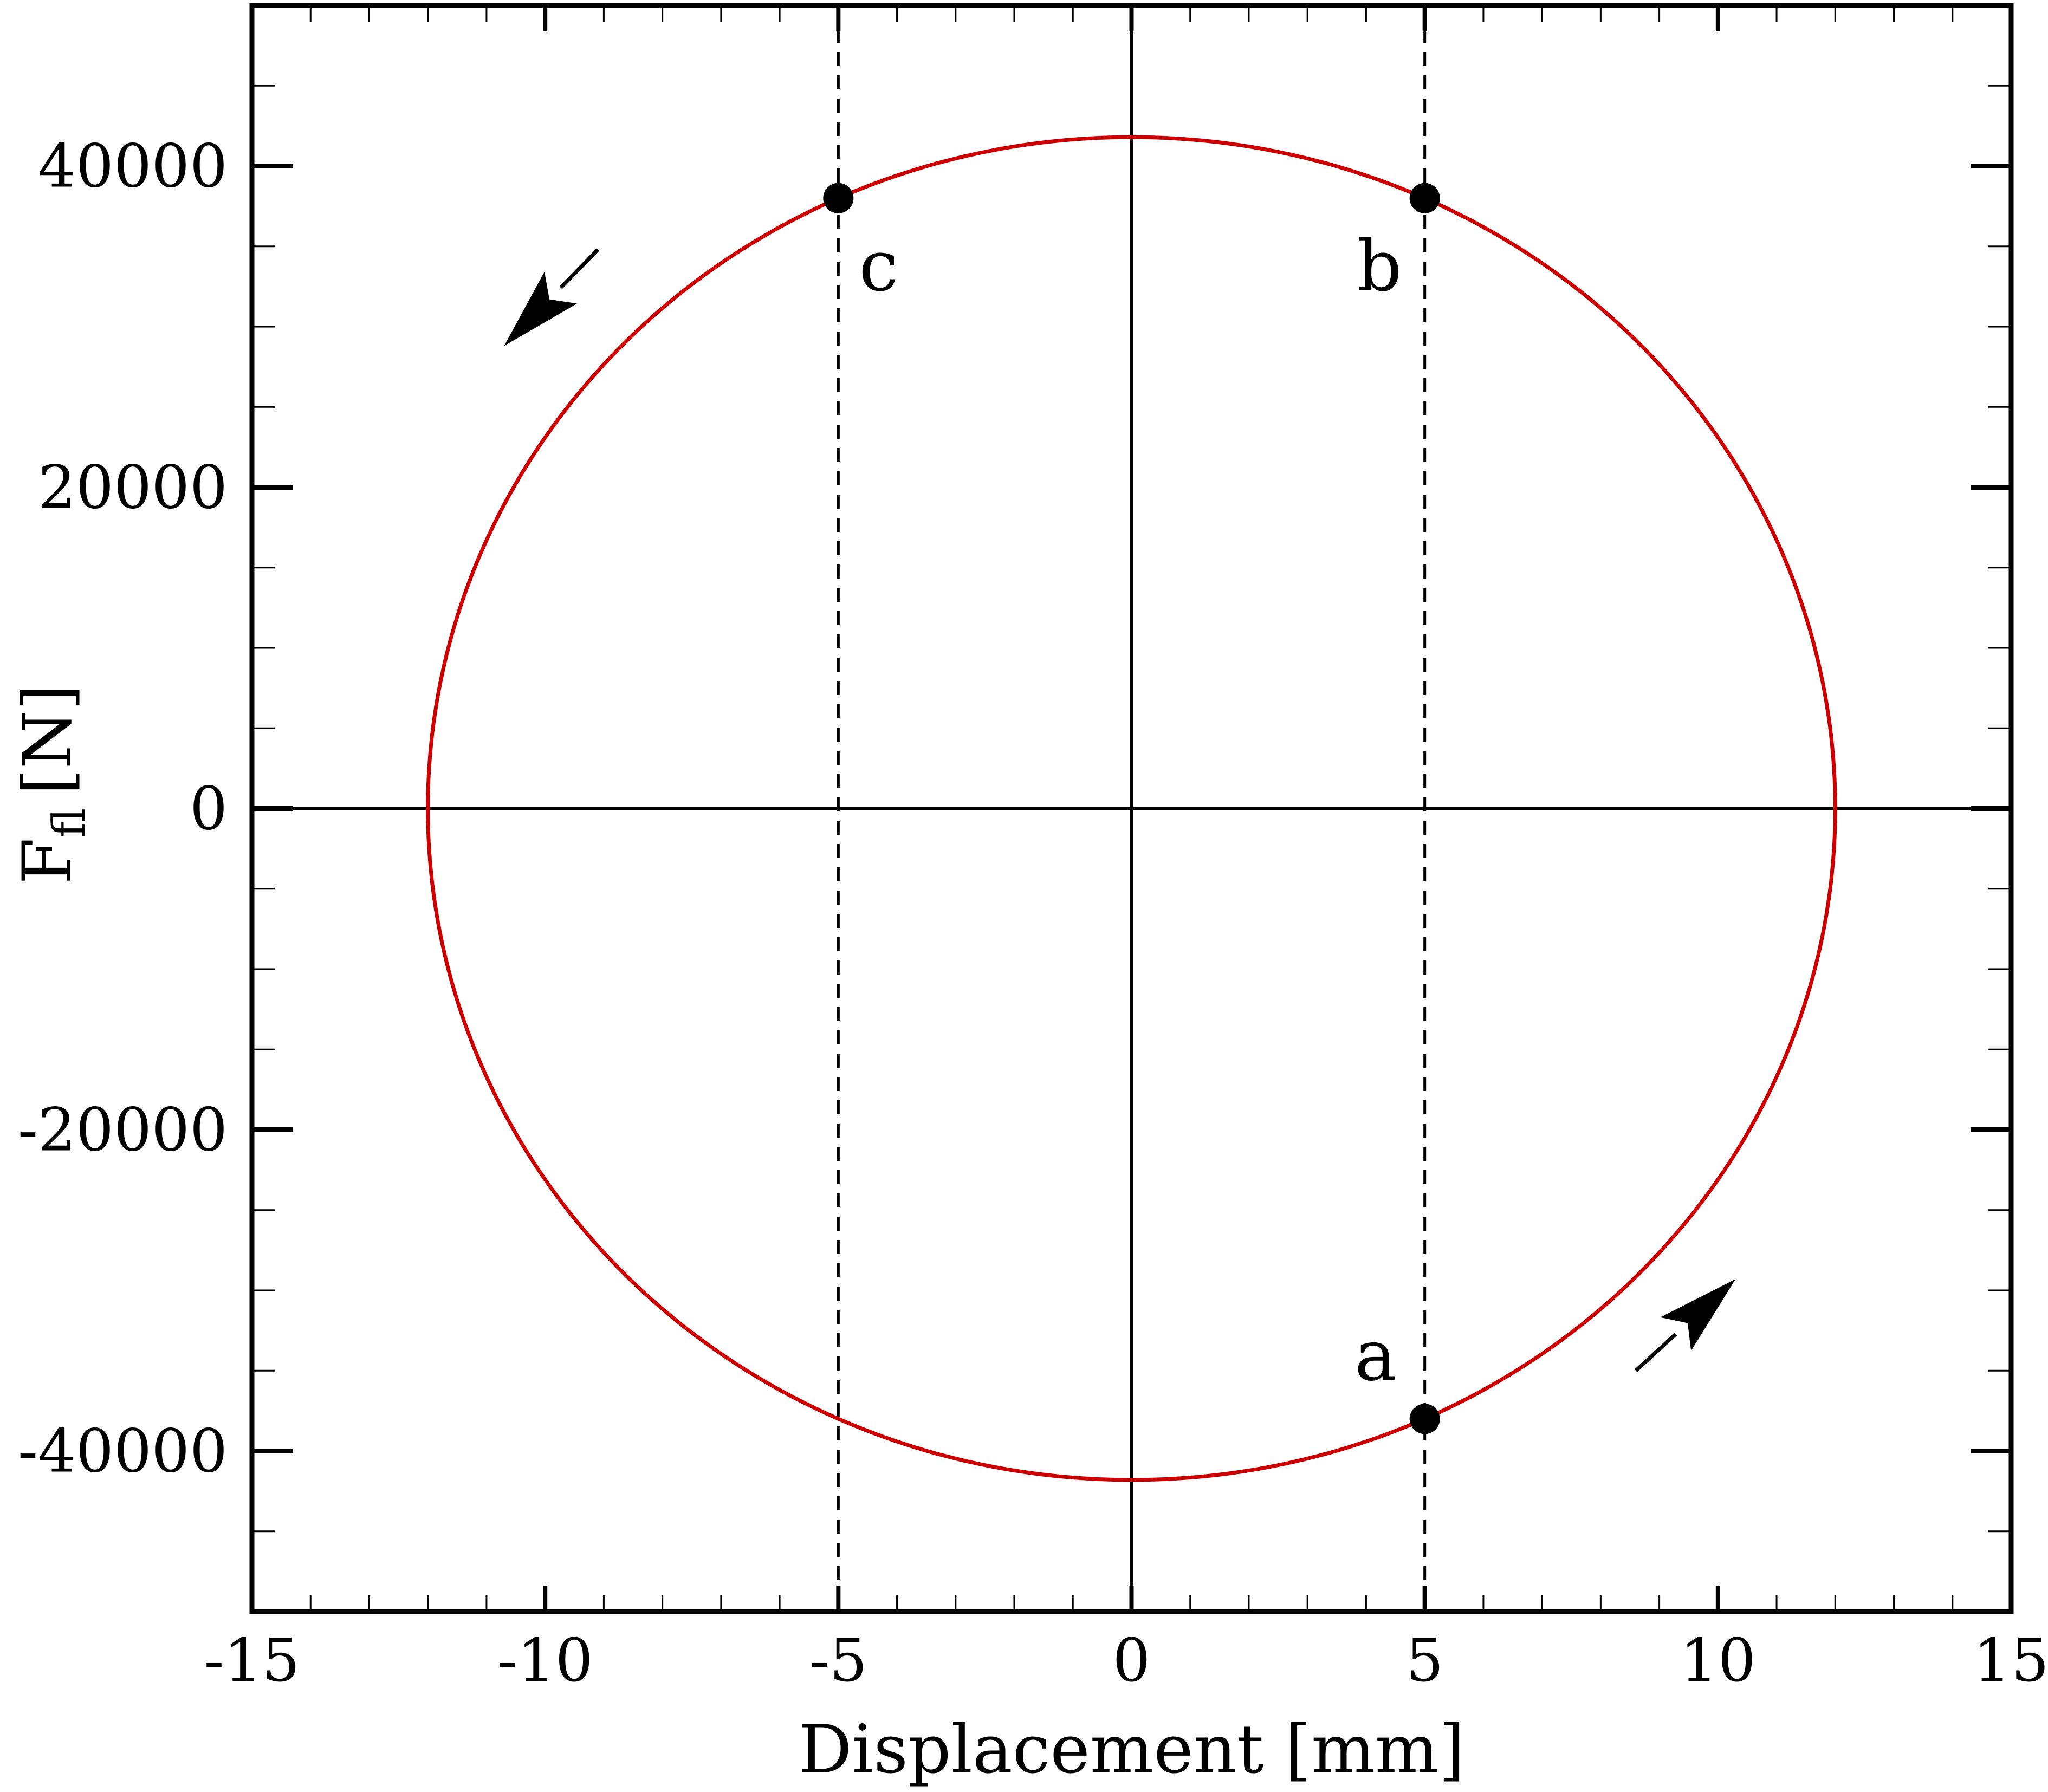  What do you see at coordinates (123, 1130) in the screenshot?
I see `y-tick-label: -20000` at bounding box center [123, 1130].